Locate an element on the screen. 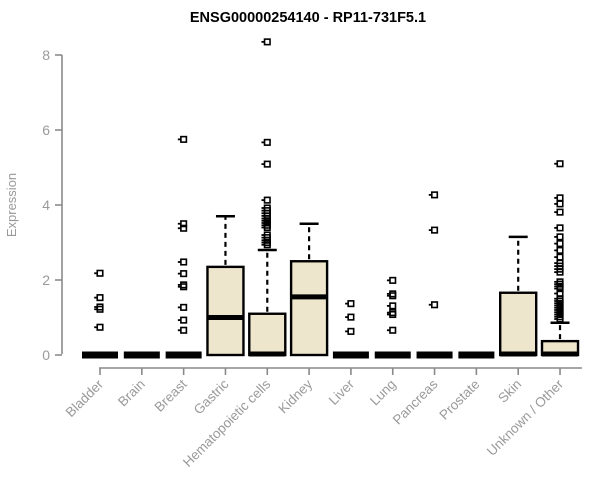 The height and width of the screenshot is (500, 600). x-category-label-kidney: Kidney is located at coordinates (295, 396).